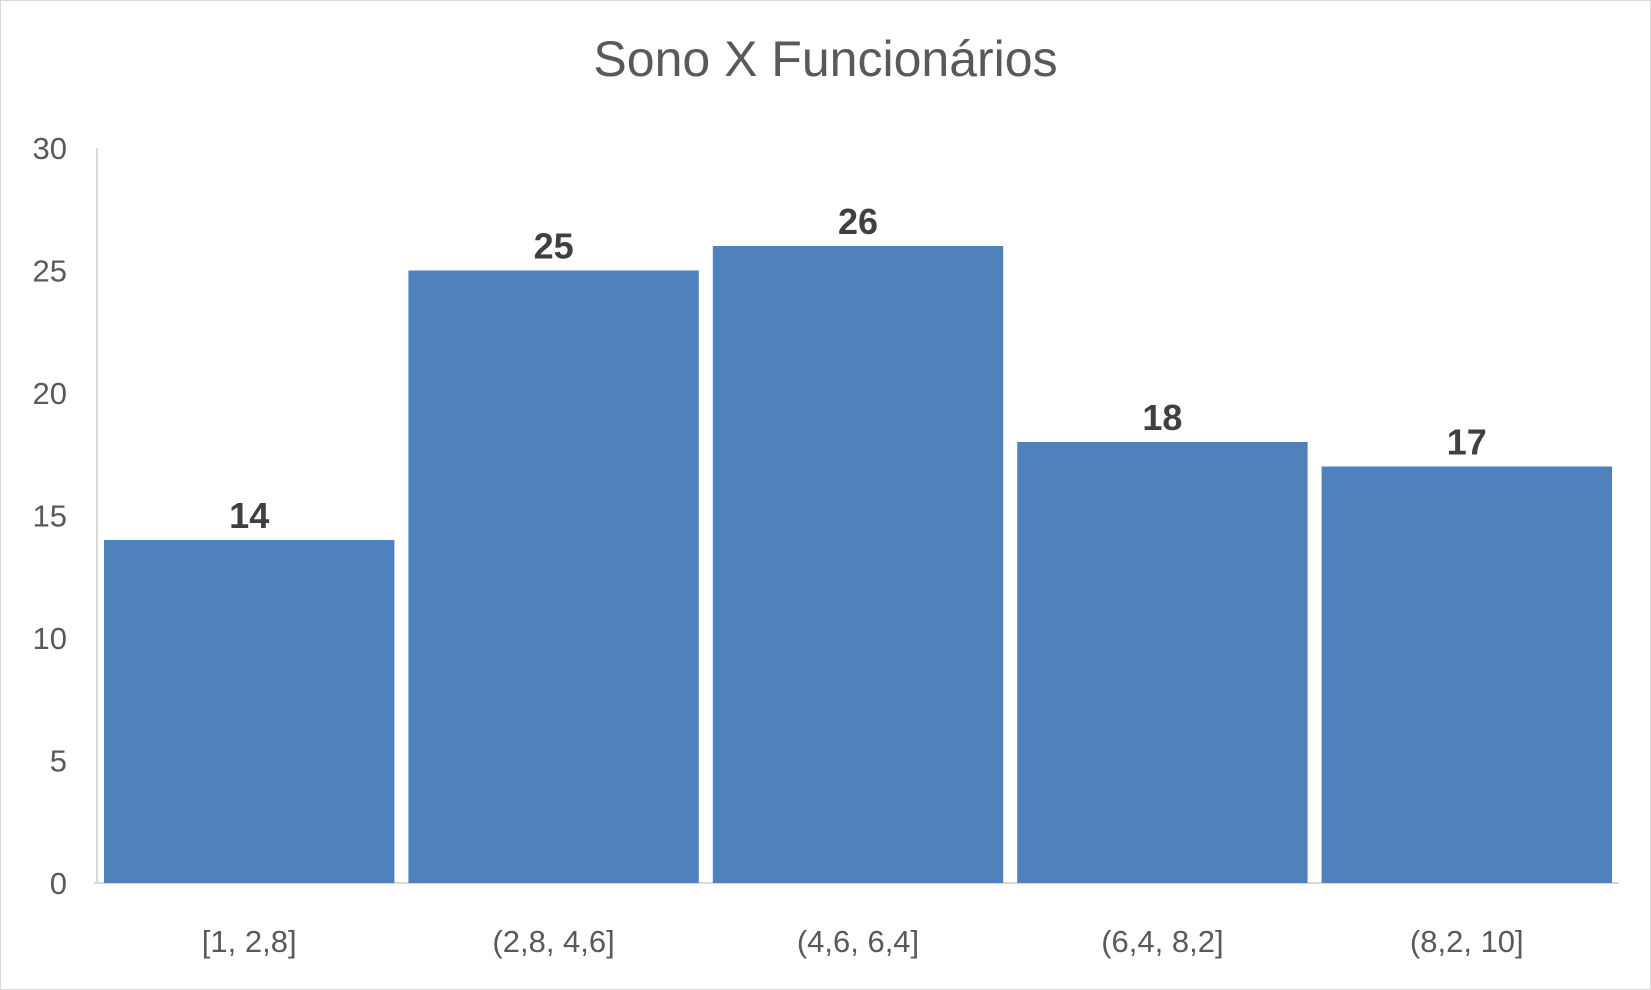 The image size is (1651, 990). I want to click on x-tick-label: (4,6, 6,4], so click(858, 941).